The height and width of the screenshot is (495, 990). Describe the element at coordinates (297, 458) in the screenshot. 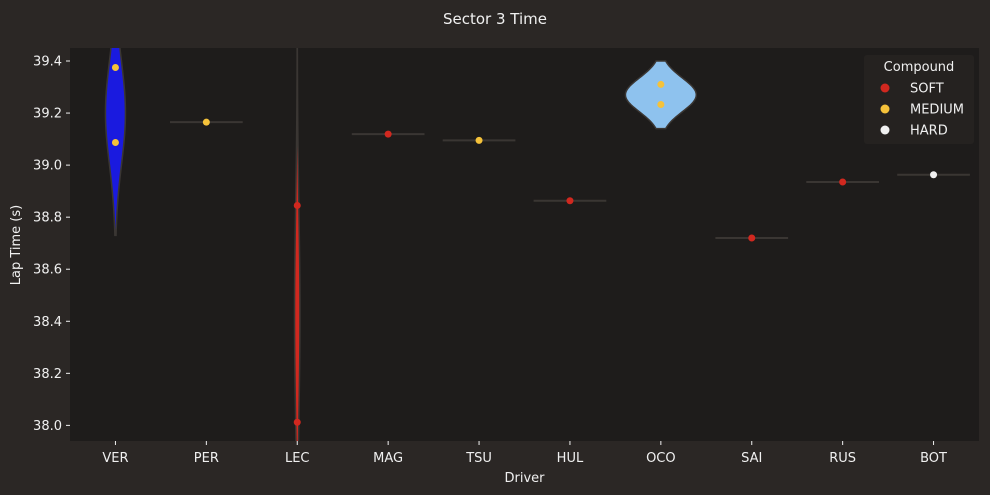

I see `x-tick-label-lec: LEC` at that location.